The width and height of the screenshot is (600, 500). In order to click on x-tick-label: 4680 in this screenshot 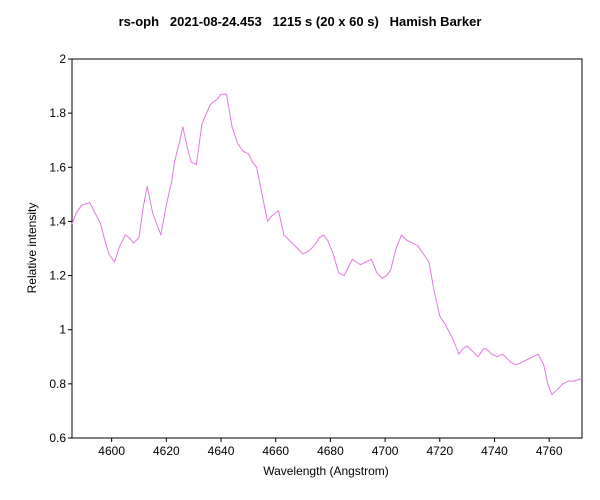, I will do `click(330, 451)`.